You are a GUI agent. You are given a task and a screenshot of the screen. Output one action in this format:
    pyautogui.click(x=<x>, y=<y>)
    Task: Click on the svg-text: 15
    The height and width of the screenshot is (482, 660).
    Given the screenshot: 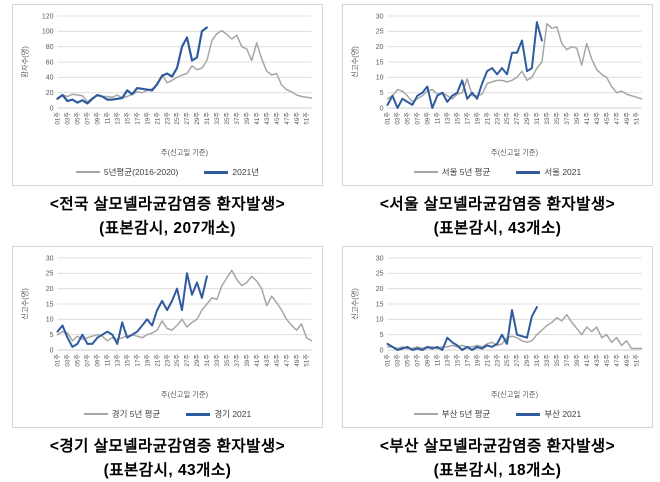 What is the action you would take?
    pyautogui.click(x=380, y=304)
    